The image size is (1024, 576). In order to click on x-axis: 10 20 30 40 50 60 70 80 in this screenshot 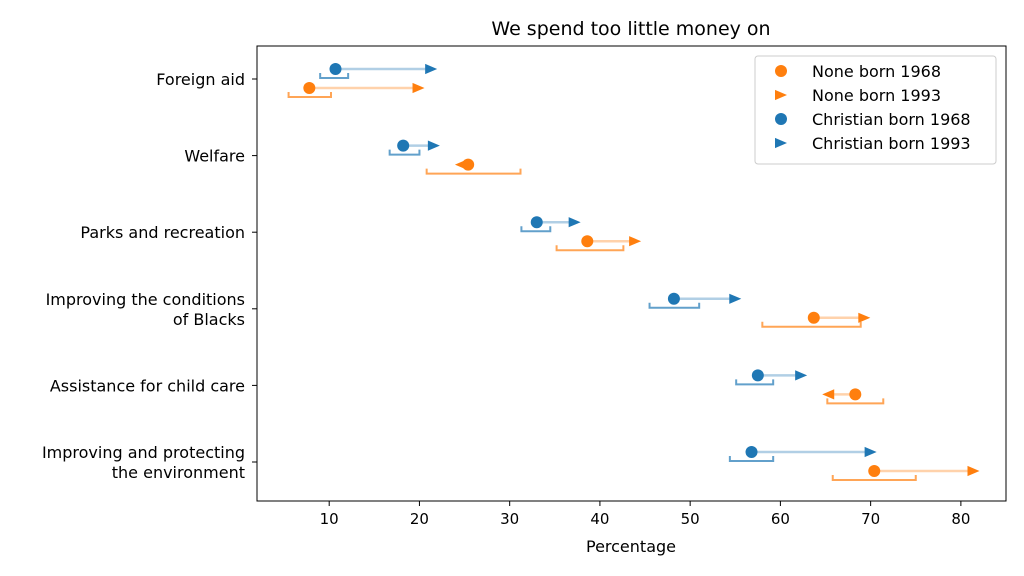, I will do `click(645, 514)`.